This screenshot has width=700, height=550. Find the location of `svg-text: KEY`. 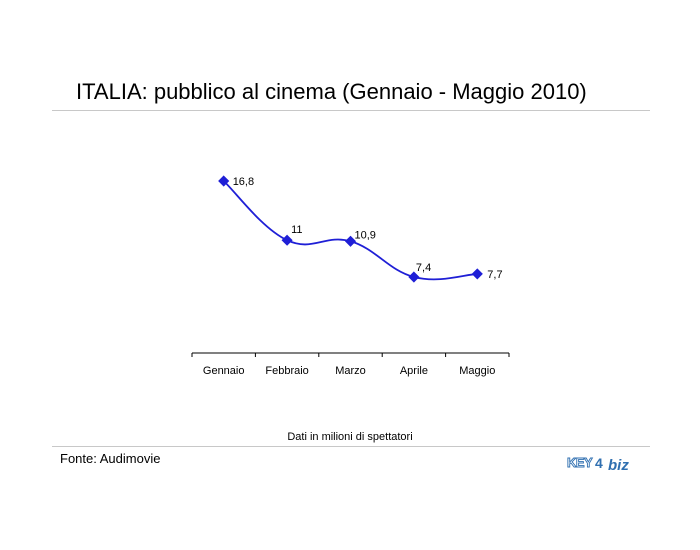

svg-text: KEY is located at coordinates (580, 462).